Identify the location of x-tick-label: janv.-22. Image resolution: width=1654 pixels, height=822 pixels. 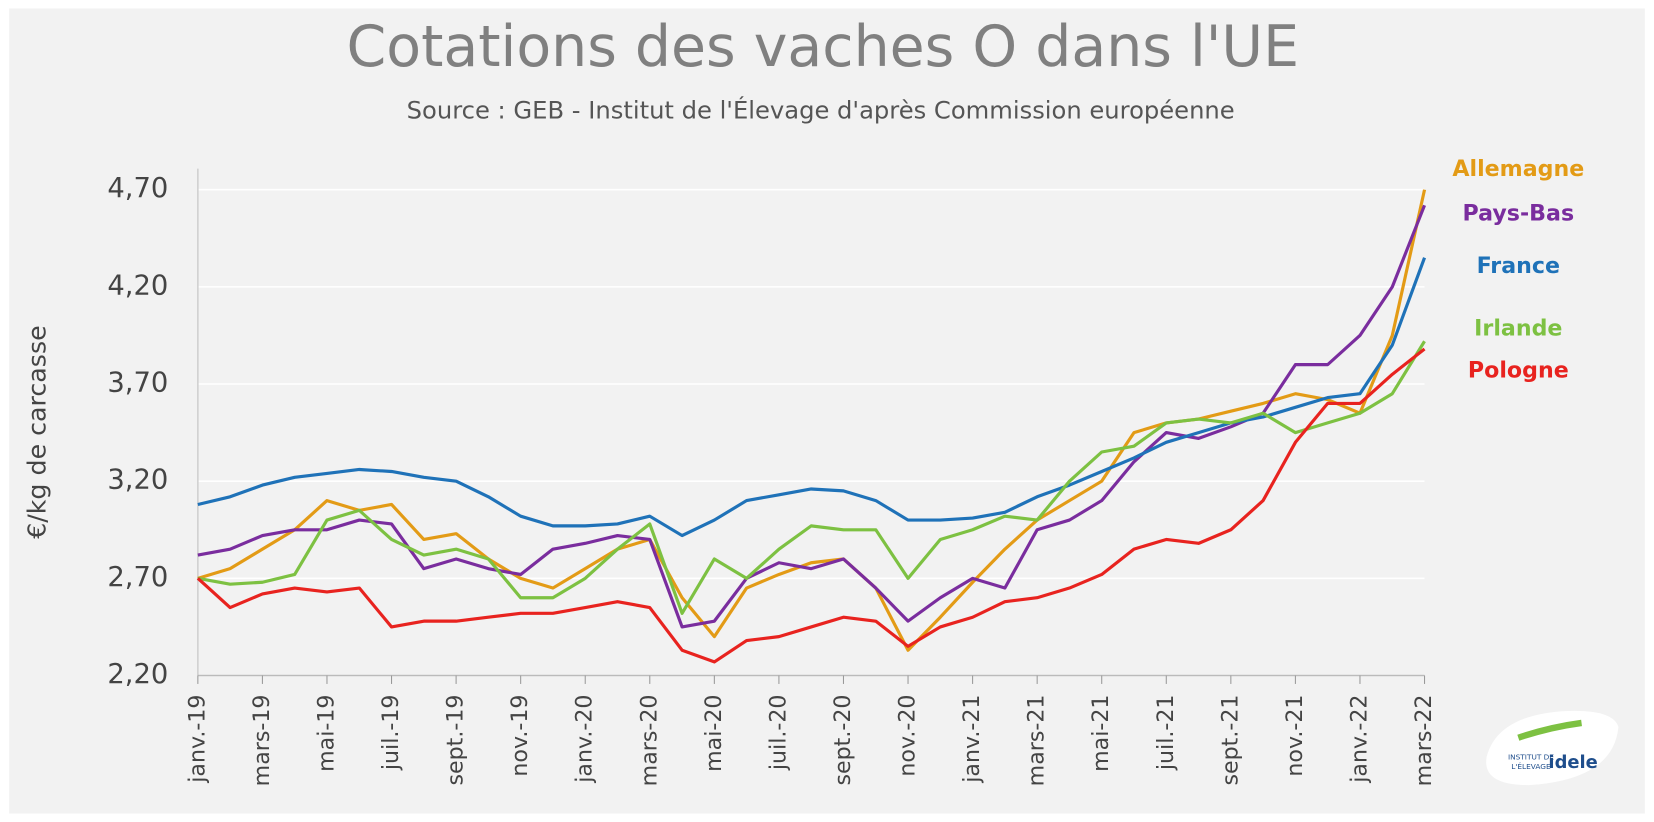
(1359, 738).